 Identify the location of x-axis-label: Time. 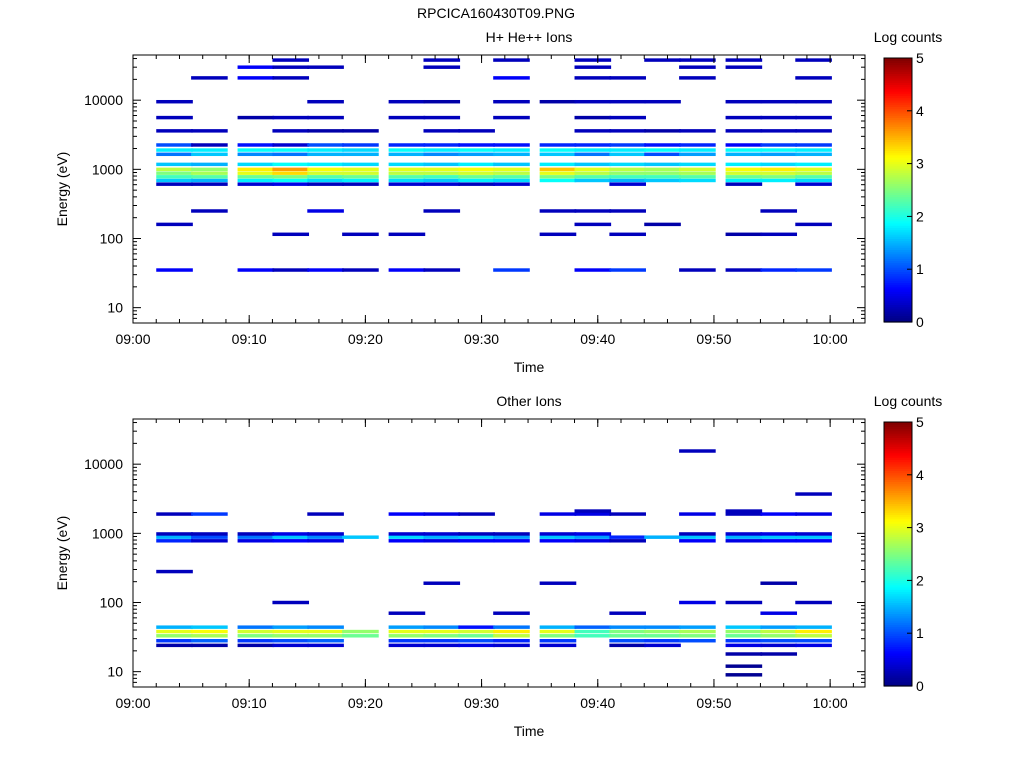
(529, 731).